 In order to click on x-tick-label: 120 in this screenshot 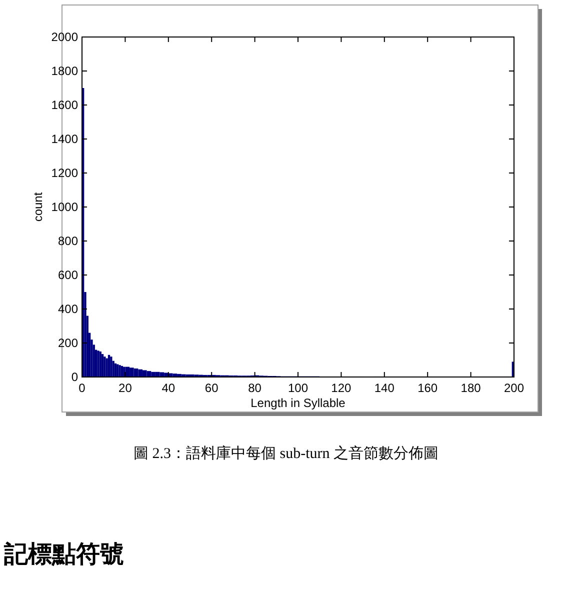, I will do `click(341, 388)`.